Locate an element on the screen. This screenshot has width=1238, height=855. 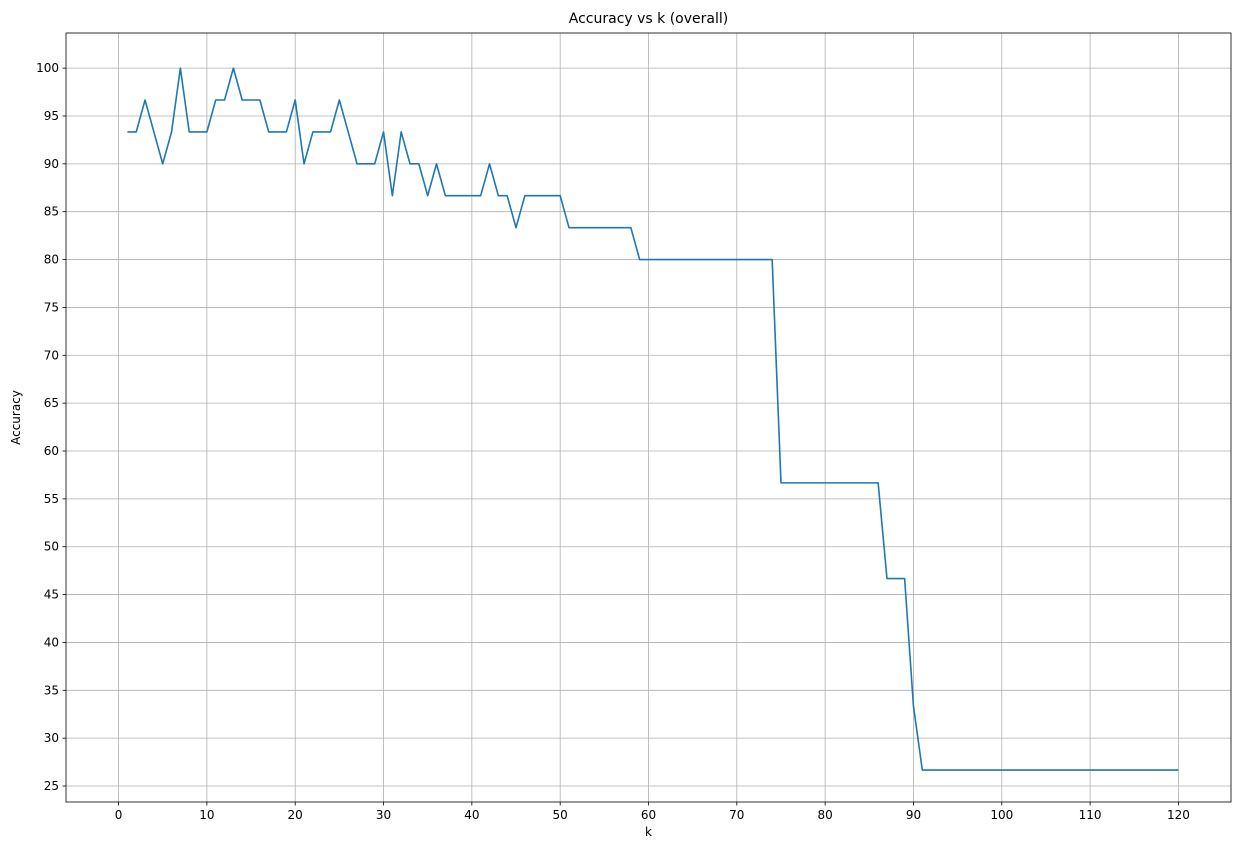
x-tick-label: 0 is located at coordinates (119, 815).